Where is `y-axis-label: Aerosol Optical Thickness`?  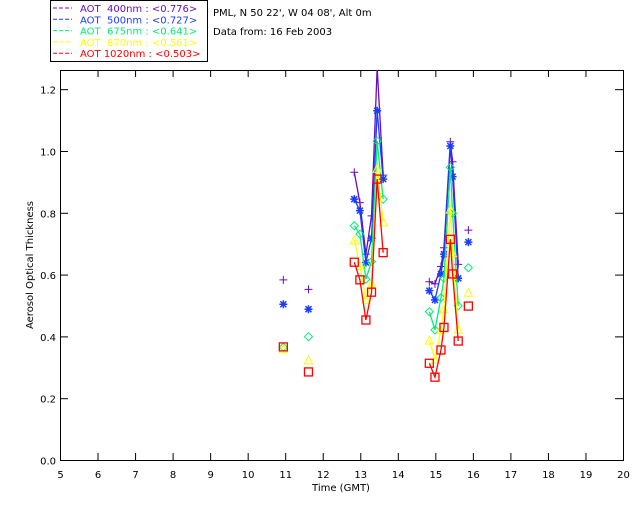 y-axis-label: Aerosol Optical Thickness is located at coordinates (30, 265).